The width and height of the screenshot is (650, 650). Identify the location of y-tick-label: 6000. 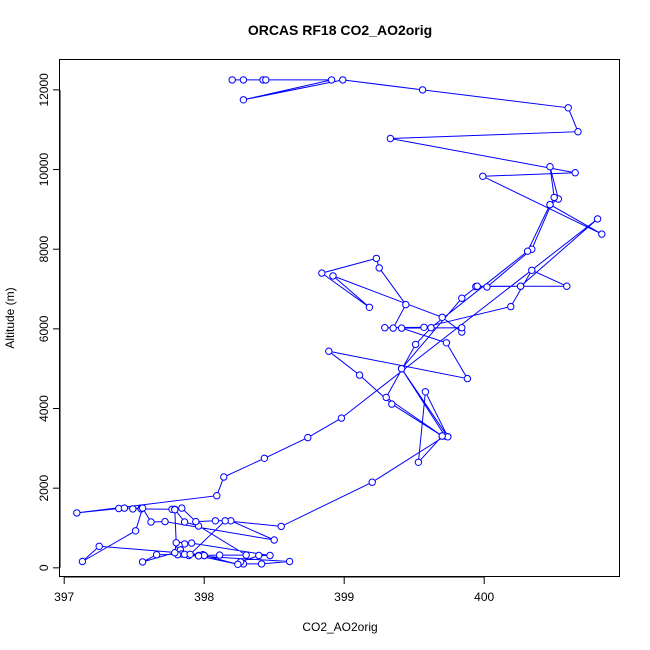
(44, 328).